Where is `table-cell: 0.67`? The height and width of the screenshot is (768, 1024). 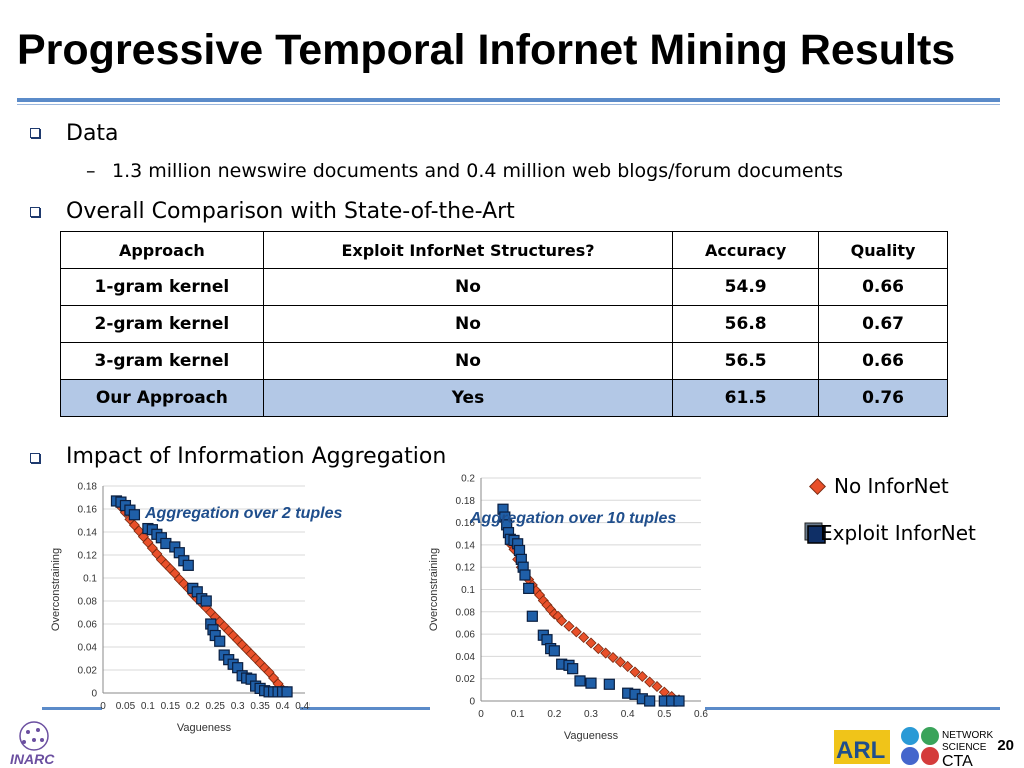 table-cell: 0.67 is located at coordinates (883, 324).